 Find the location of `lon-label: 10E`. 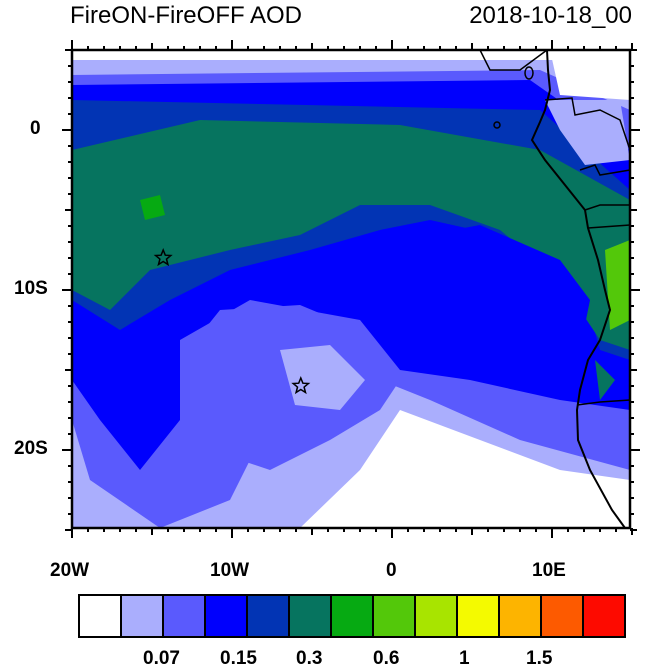

lon-label: 10E is located at coordinates (549, 570).